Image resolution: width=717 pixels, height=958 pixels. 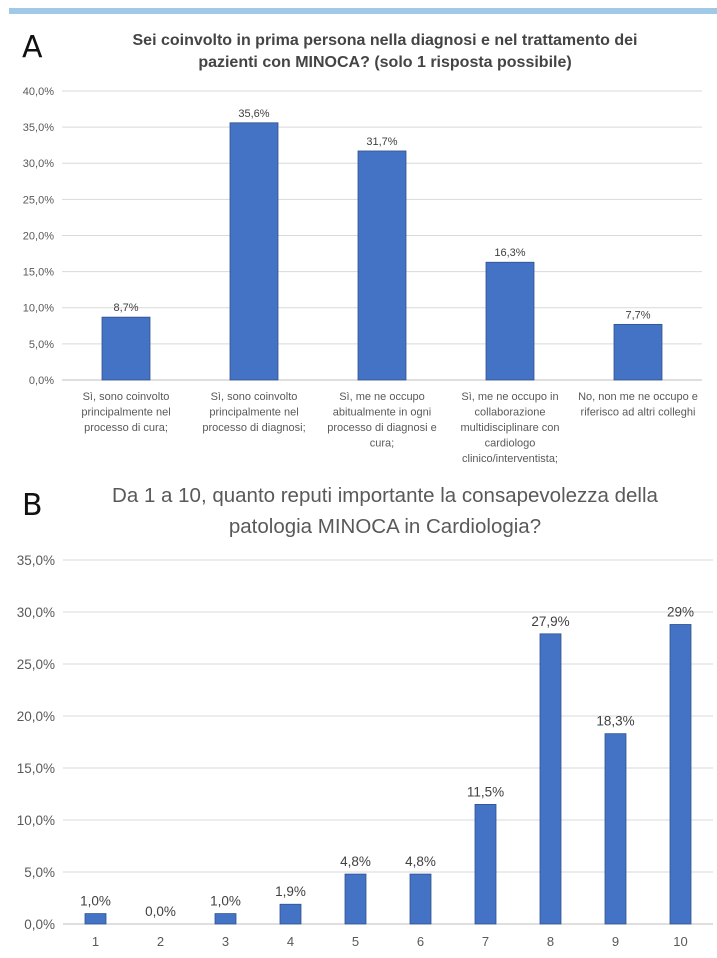 I want to click on x-category-label: 1, so click(x=95, y=941).